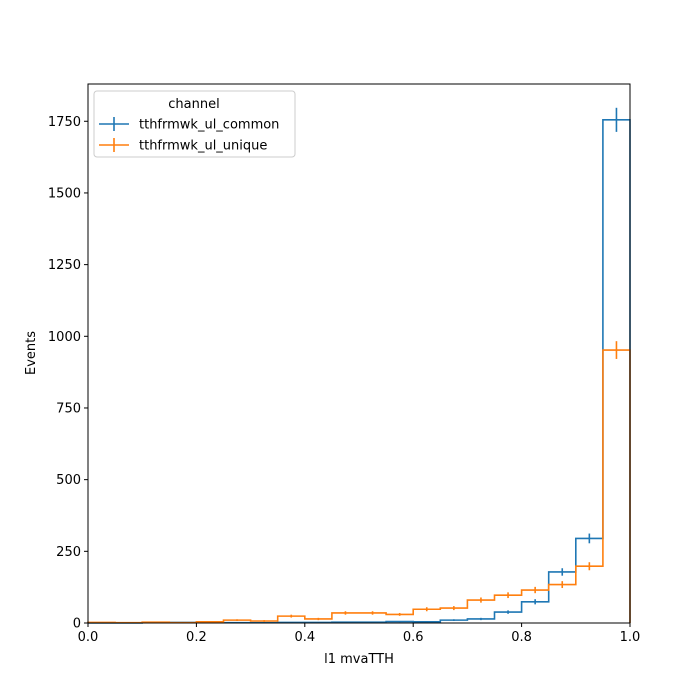 The image size is (700, 700). What do you see at coordinates (64, 337) in the screenshot?
I see `y-tick-label: 1000` at bounding box center [64, 337].